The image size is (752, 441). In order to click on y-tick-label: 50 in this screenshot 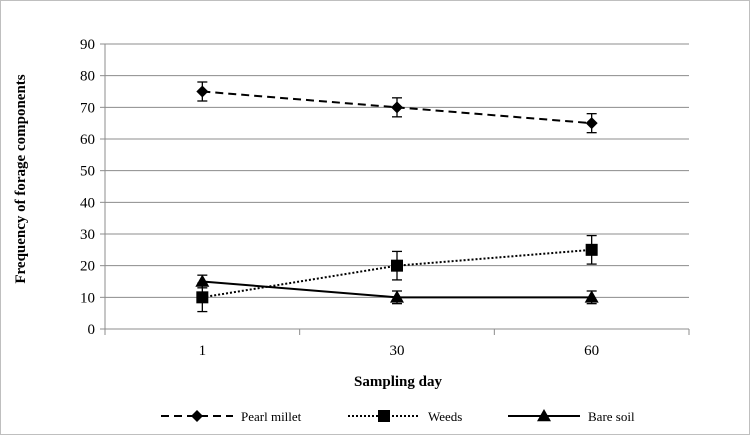, I will do `click(87, 172)`.